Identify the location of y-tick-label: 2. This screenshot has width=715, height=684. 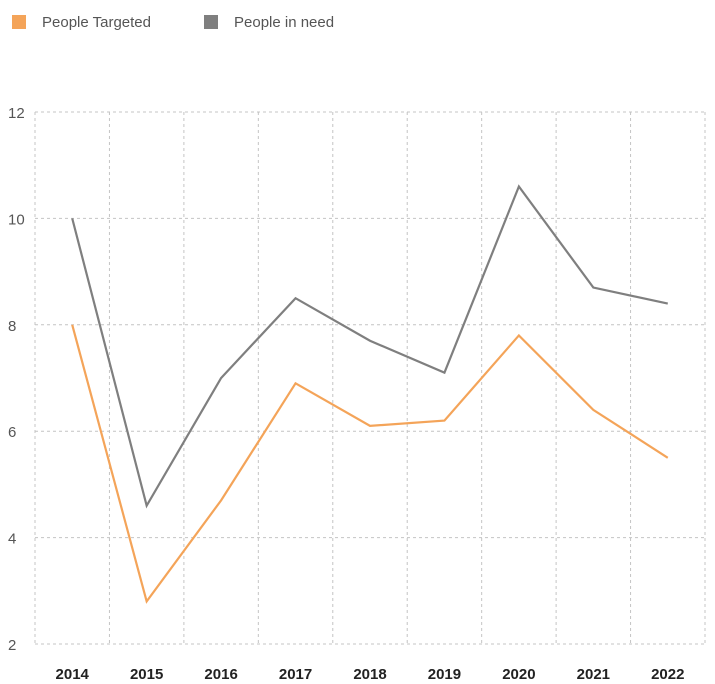
(12, 645).